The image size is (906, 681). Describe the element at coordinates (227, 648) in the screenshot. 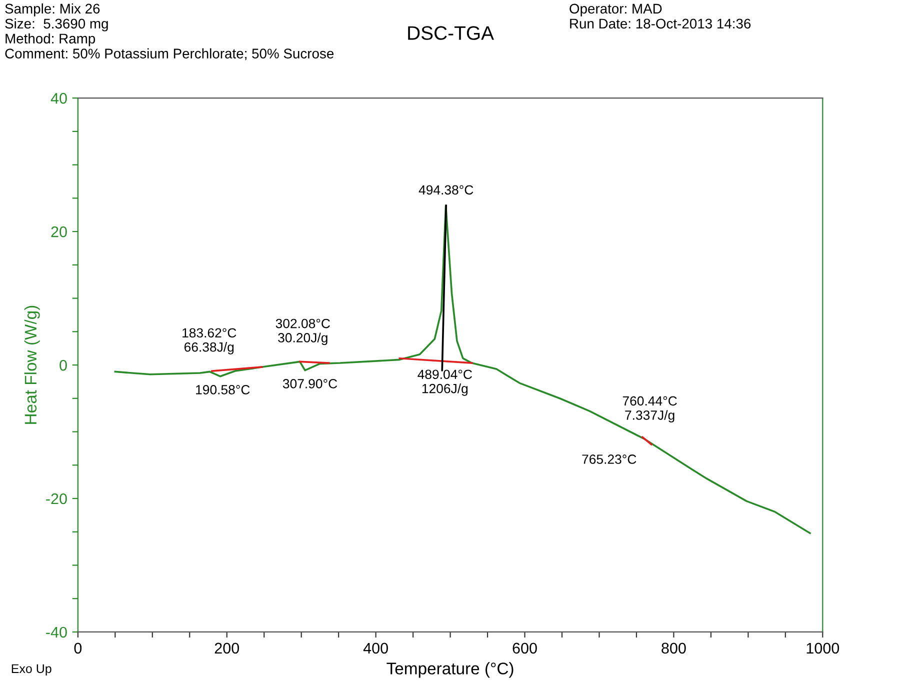

I see `x-tick-label: 200` at that location.